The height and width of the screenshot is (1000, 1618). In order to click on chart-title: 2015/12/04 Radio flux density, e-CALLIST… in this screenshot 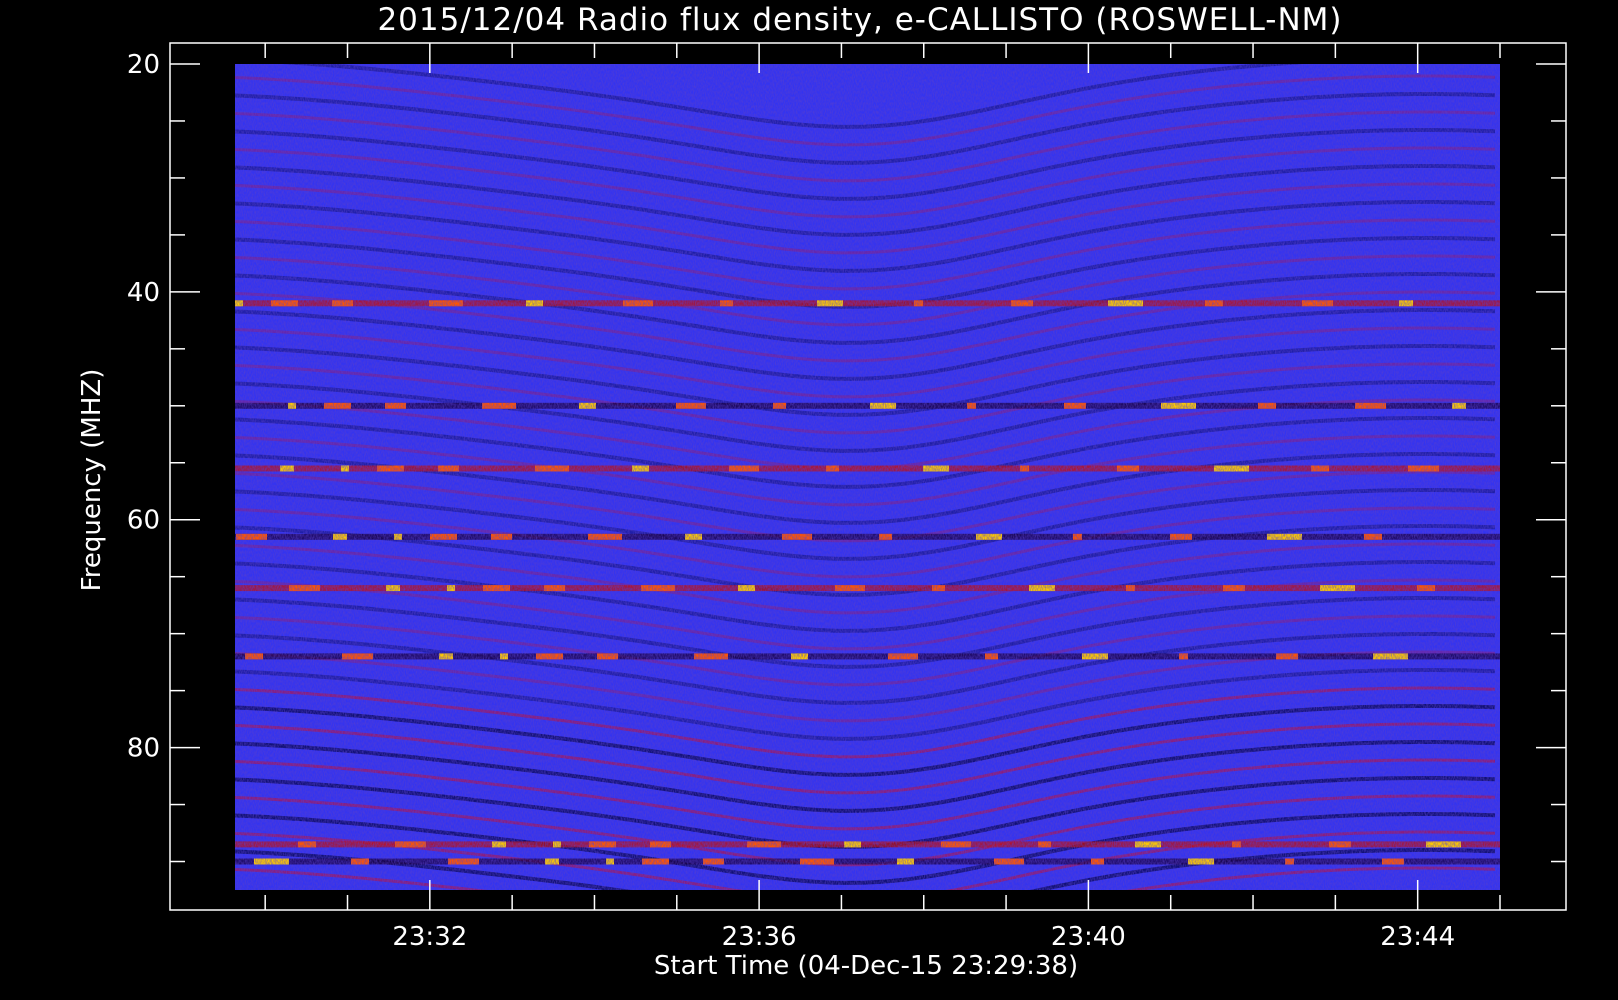, I will do `click(859, 20)`.